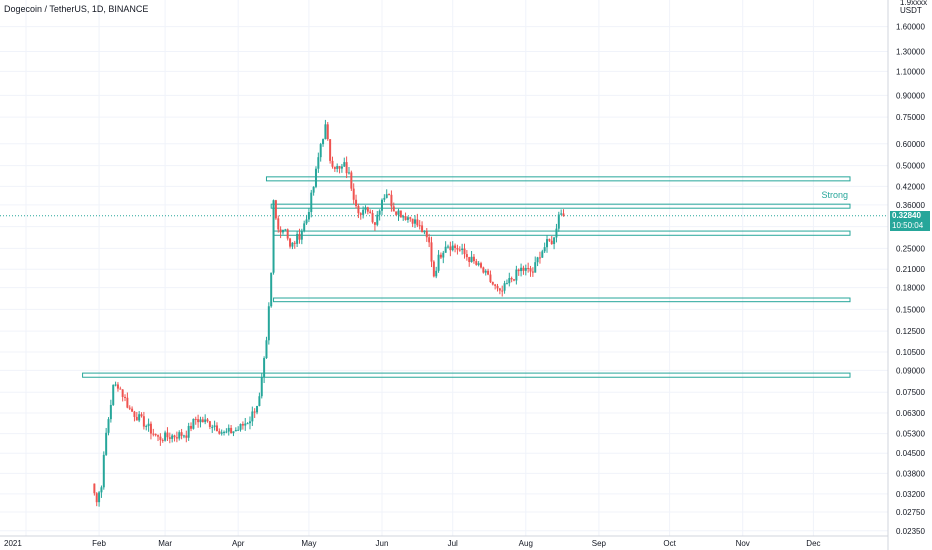 This screenshot has width=932, height=550. I want to click on y-tick-label: 0.25000, so click(910, 248).